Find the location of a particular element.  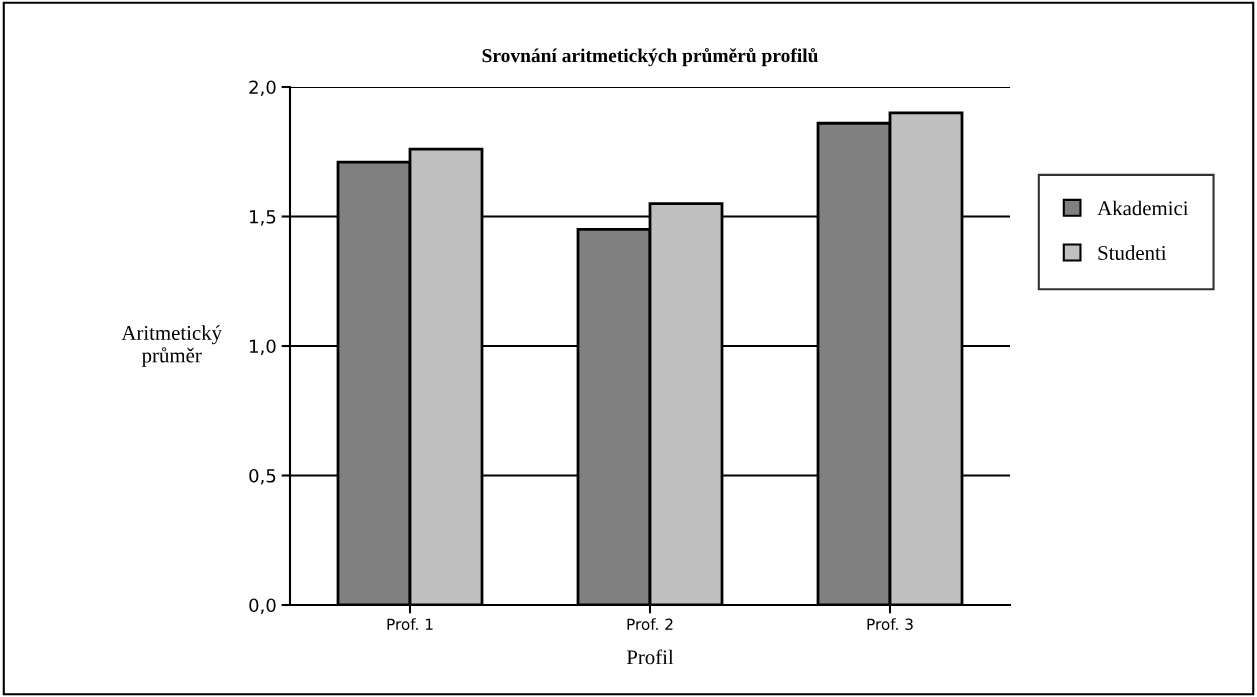

y-tick-label: 2,0 is located at coordinates (262, 88).